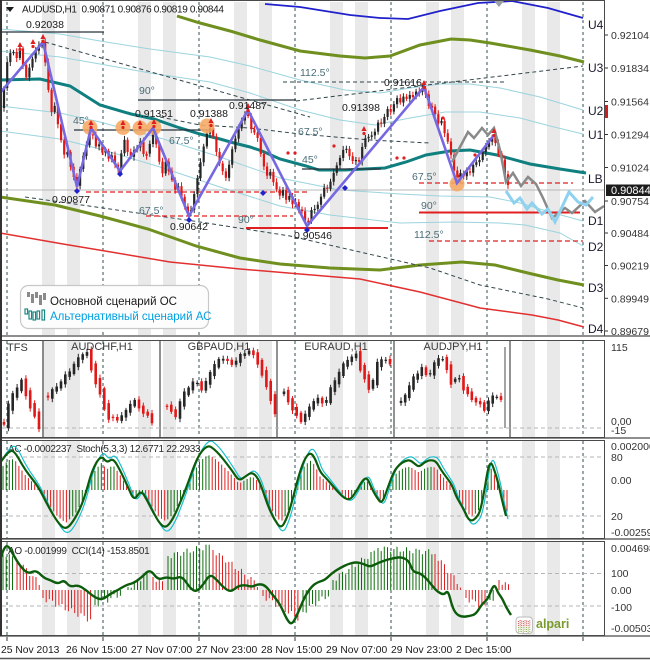 Image resolution: width=650 pixels, height=660 pixels. Describe the element at coordinates (596, 247) in the screenshot. I see `svg-text: D2` at that location.